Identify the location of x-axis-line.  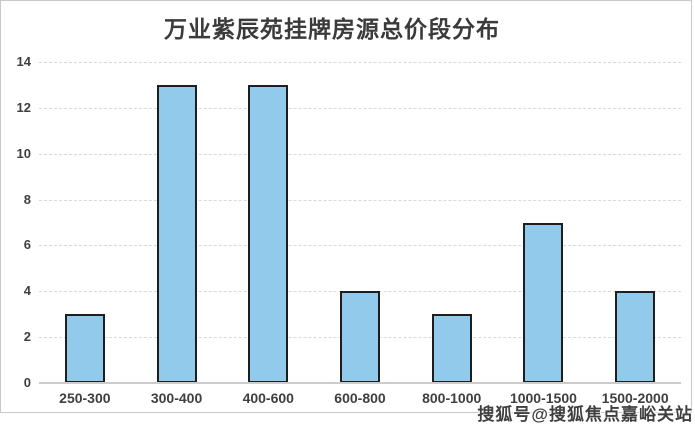
(360, 383).